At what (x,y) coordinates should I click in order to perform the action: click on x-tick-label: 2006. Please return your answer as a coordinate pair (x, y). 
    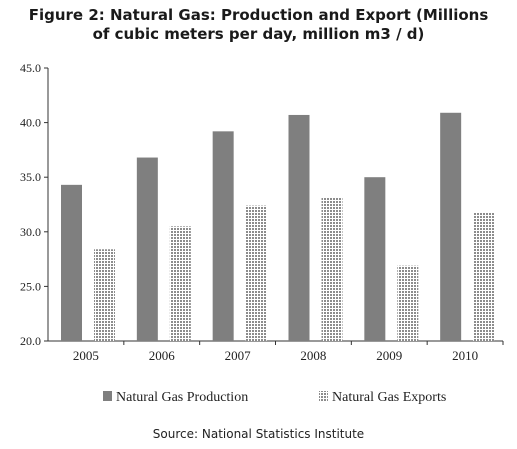
    Looking at the image, I should click on (162, 355).